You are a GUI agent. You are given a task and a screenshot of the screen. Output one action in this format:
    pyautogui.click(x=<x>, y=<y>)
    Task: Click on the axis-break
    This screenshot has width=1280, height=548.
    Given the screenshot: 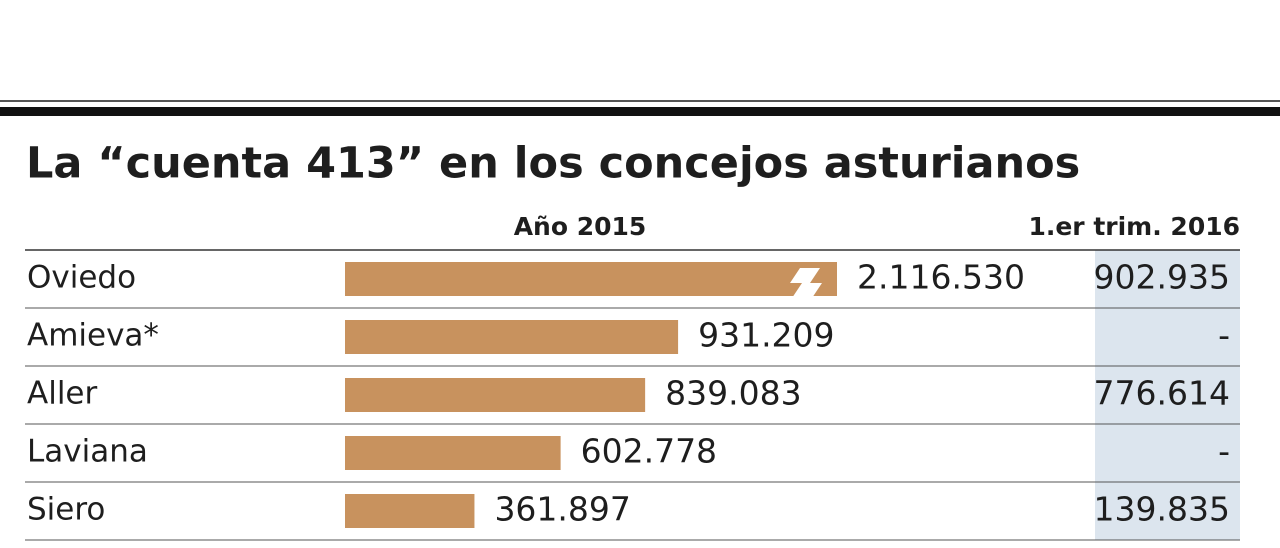 What is the action you would take?
    pyautogui.click(x=806, y=283)
    